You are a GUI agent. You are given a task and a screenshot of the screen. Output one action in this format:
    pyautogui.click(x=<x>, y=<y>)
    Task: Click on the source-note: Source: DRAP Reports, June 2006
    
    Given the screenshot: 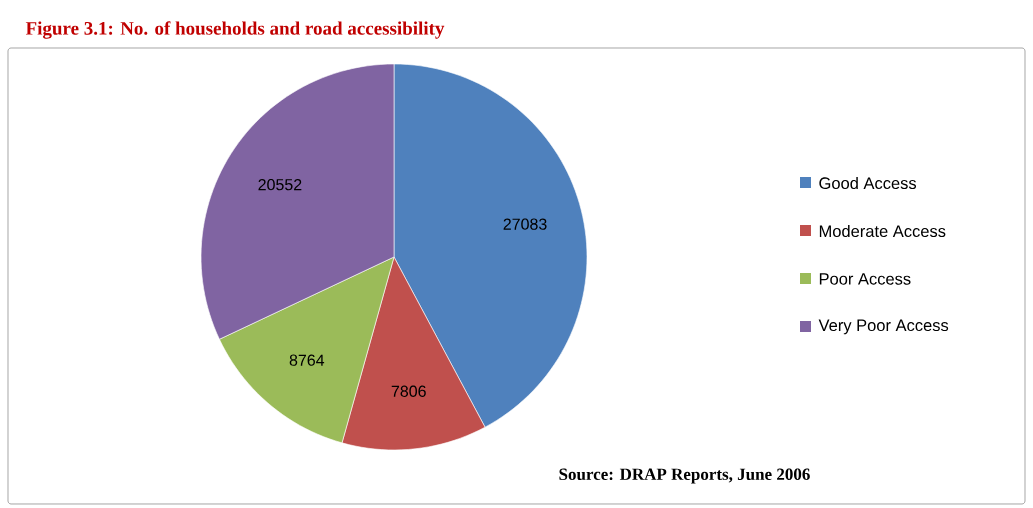 What is the action you would take?
    pyautogui.click(x=684, y=476)
    